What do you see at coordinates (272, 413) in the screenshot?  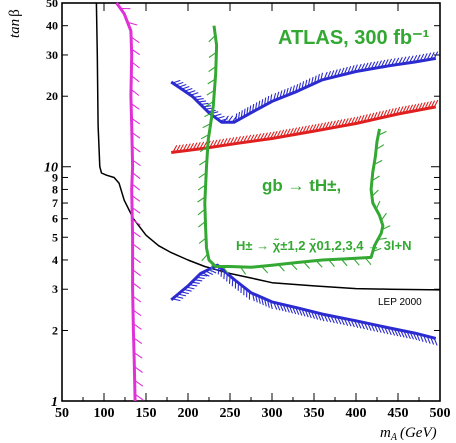 I see `x-tick-label: 300` at bounding box center [272, 413].